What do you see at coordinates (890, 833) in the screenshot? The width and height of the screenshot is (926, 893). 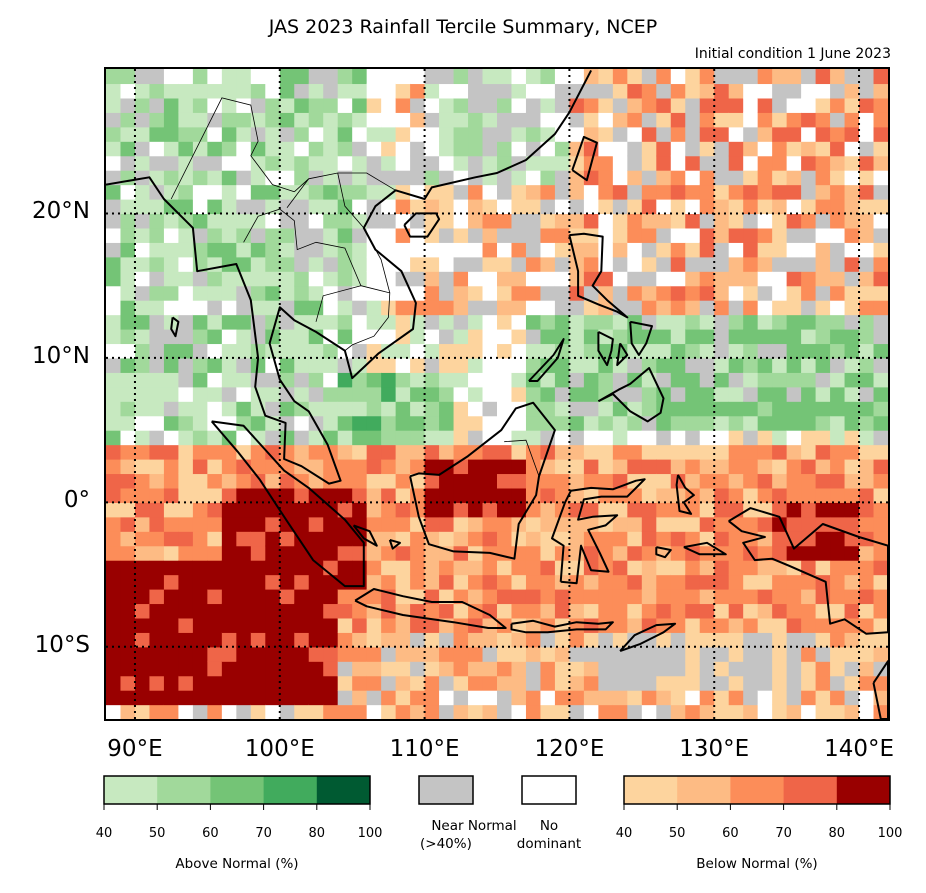 I see `colorbar-tick-label: 100` at bounding box center [890, 833].